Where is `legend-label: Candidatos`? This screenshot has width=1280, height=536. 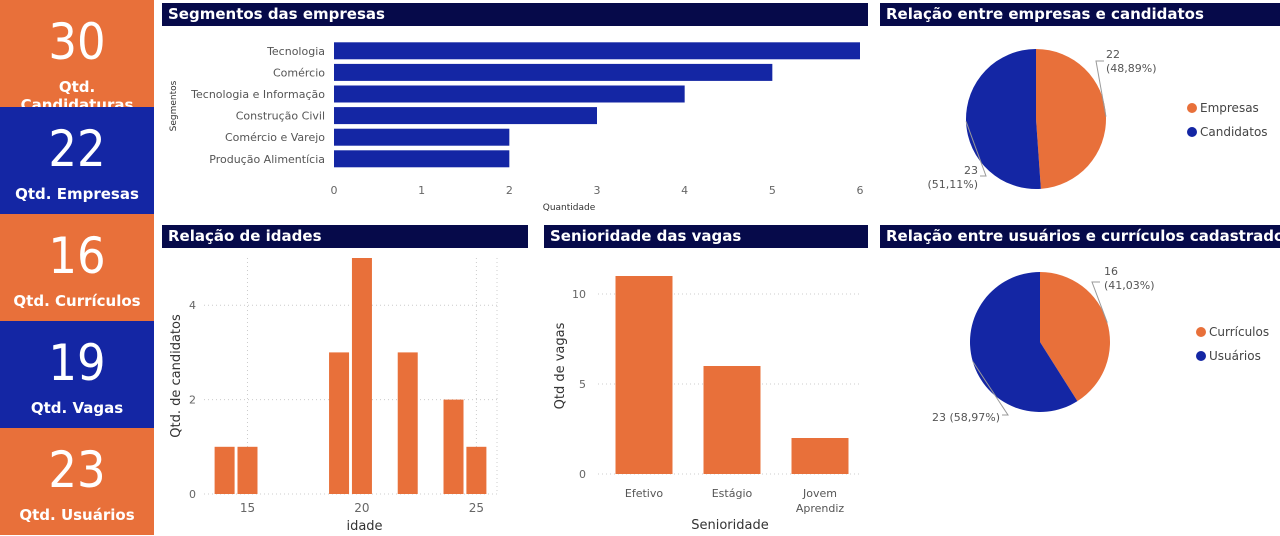 legend-label: Candidatos is located at coordinates (1234, 132).